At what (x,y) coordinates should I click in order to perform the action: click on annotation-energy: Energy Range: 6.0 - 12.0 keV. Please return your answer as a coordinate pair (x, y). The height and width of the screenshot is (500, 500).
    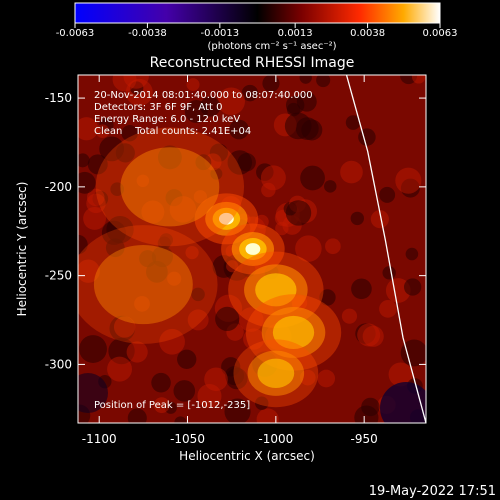
    Looking at the image, I should click on (167, 119).